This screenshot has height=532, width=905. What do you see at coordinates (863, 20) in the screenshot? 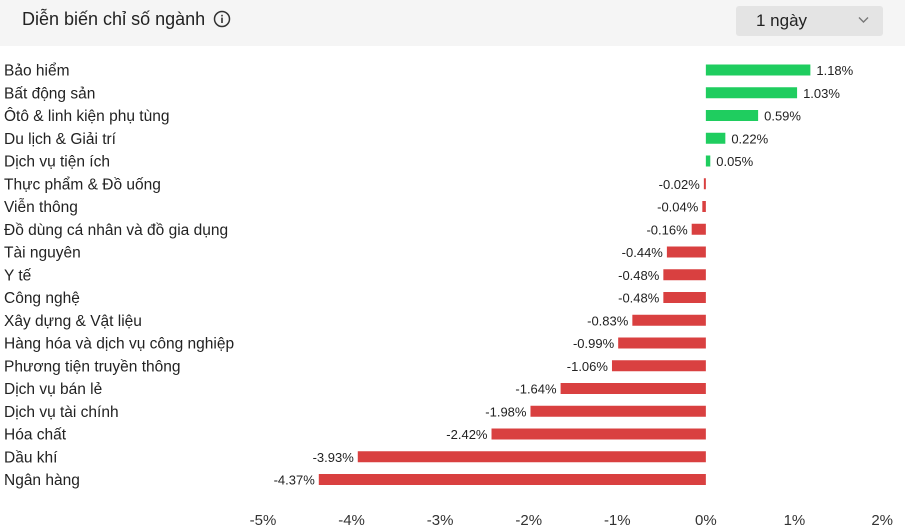
I see `chevron-down-icon` at bounding box center [863, 20].